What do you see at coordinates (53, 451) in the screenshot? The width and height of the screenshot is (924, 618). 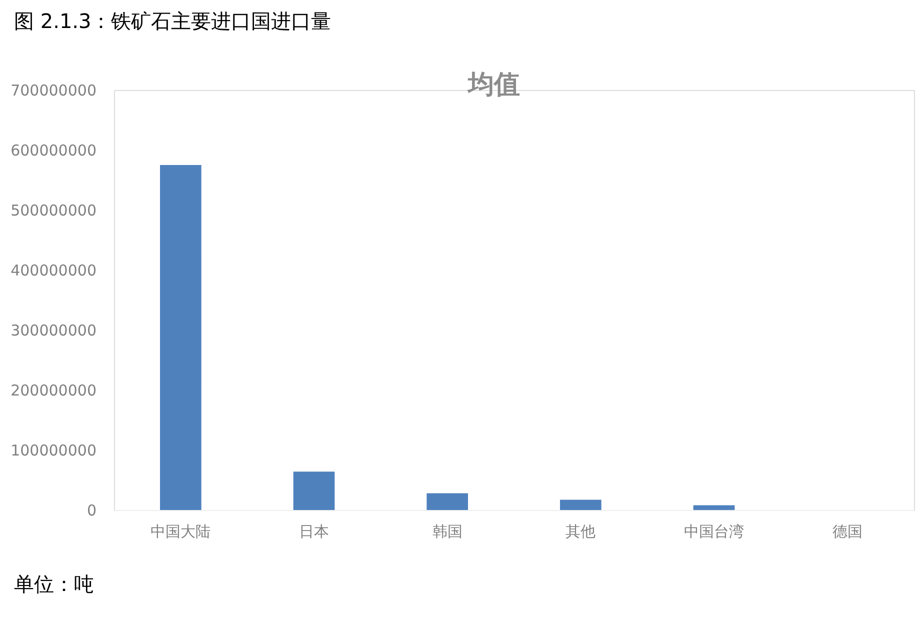 I see `y-tick-label: 100000000` at bounding box center [53, 451].